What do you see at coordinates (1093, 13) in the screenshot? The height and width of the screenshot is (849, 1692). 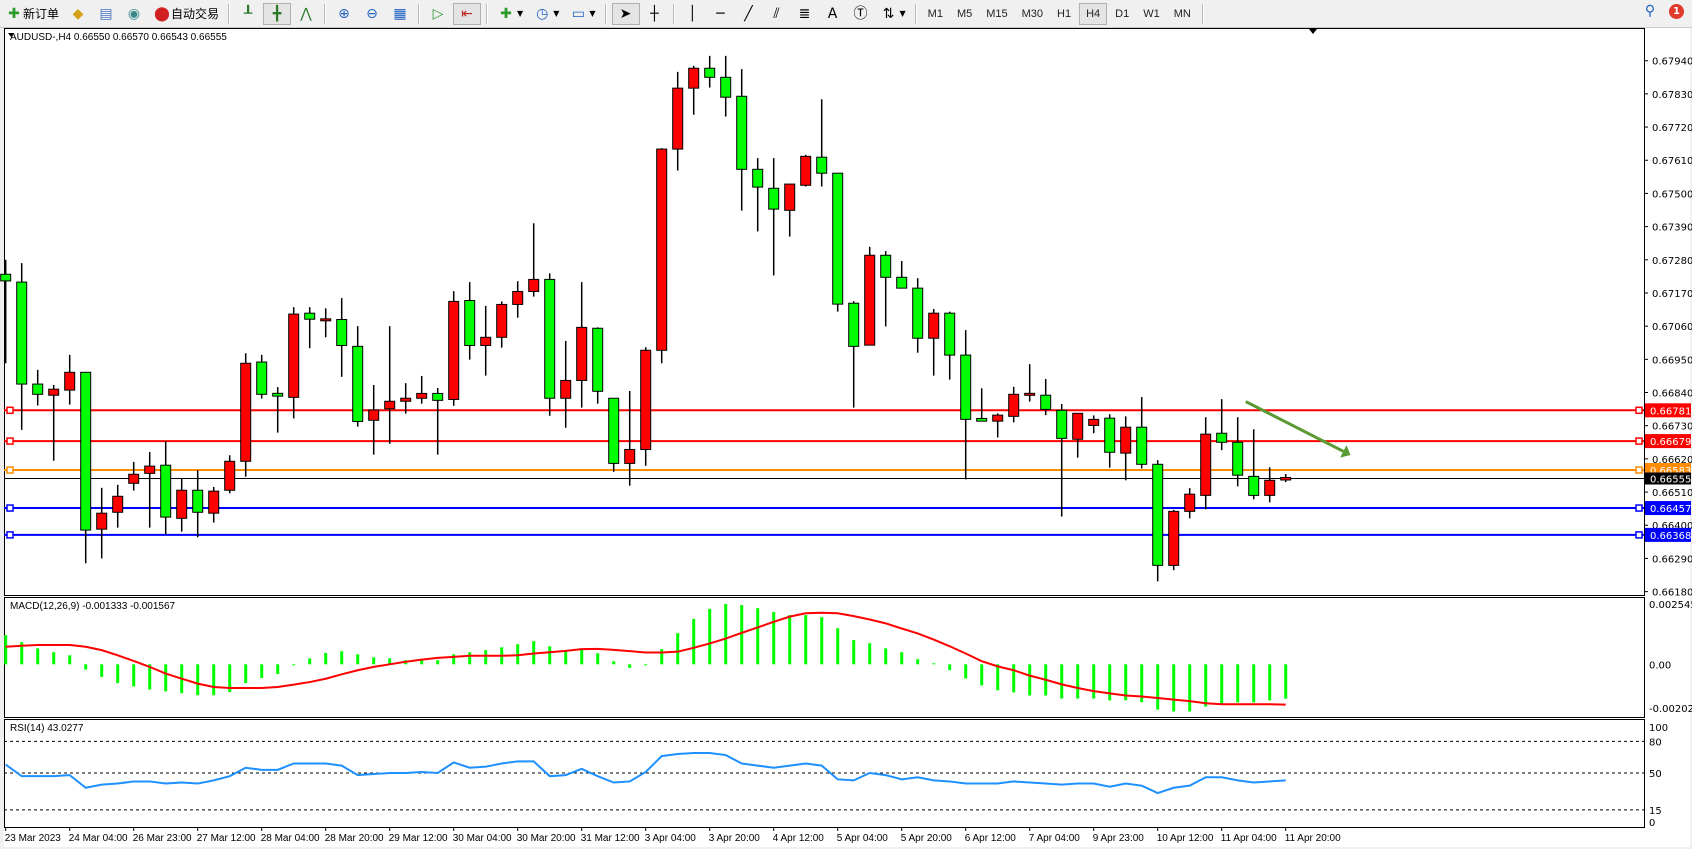 I see `timeframe-h4: H4` at bounding box center [1093, 13].